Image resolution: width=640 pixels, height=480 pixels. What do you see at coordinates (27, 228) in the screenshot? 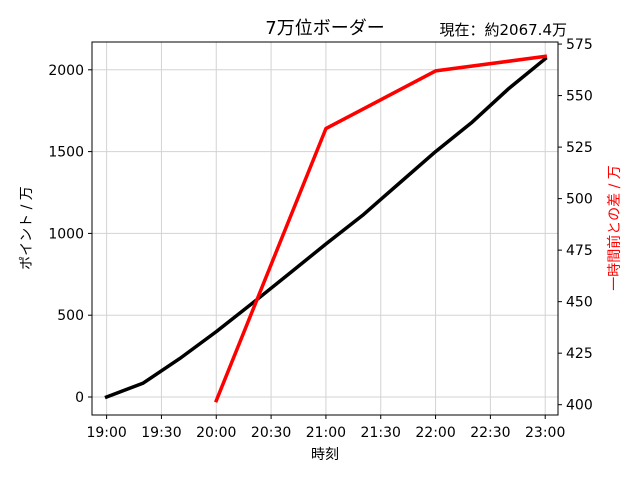
I see `y-axis-label-left: ポイント / 万` at bounding box center [27, 228].